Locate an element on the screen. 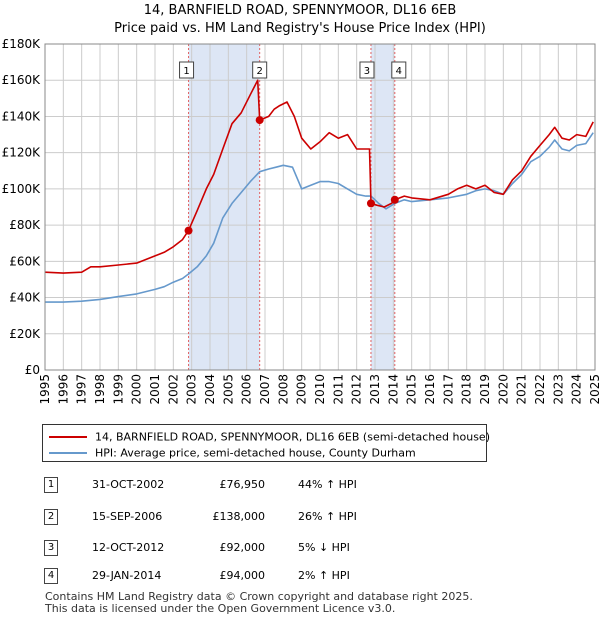 This screenshot has width=600, height=620. x-tick-label: 2025 is located at coordinates (594, 389).